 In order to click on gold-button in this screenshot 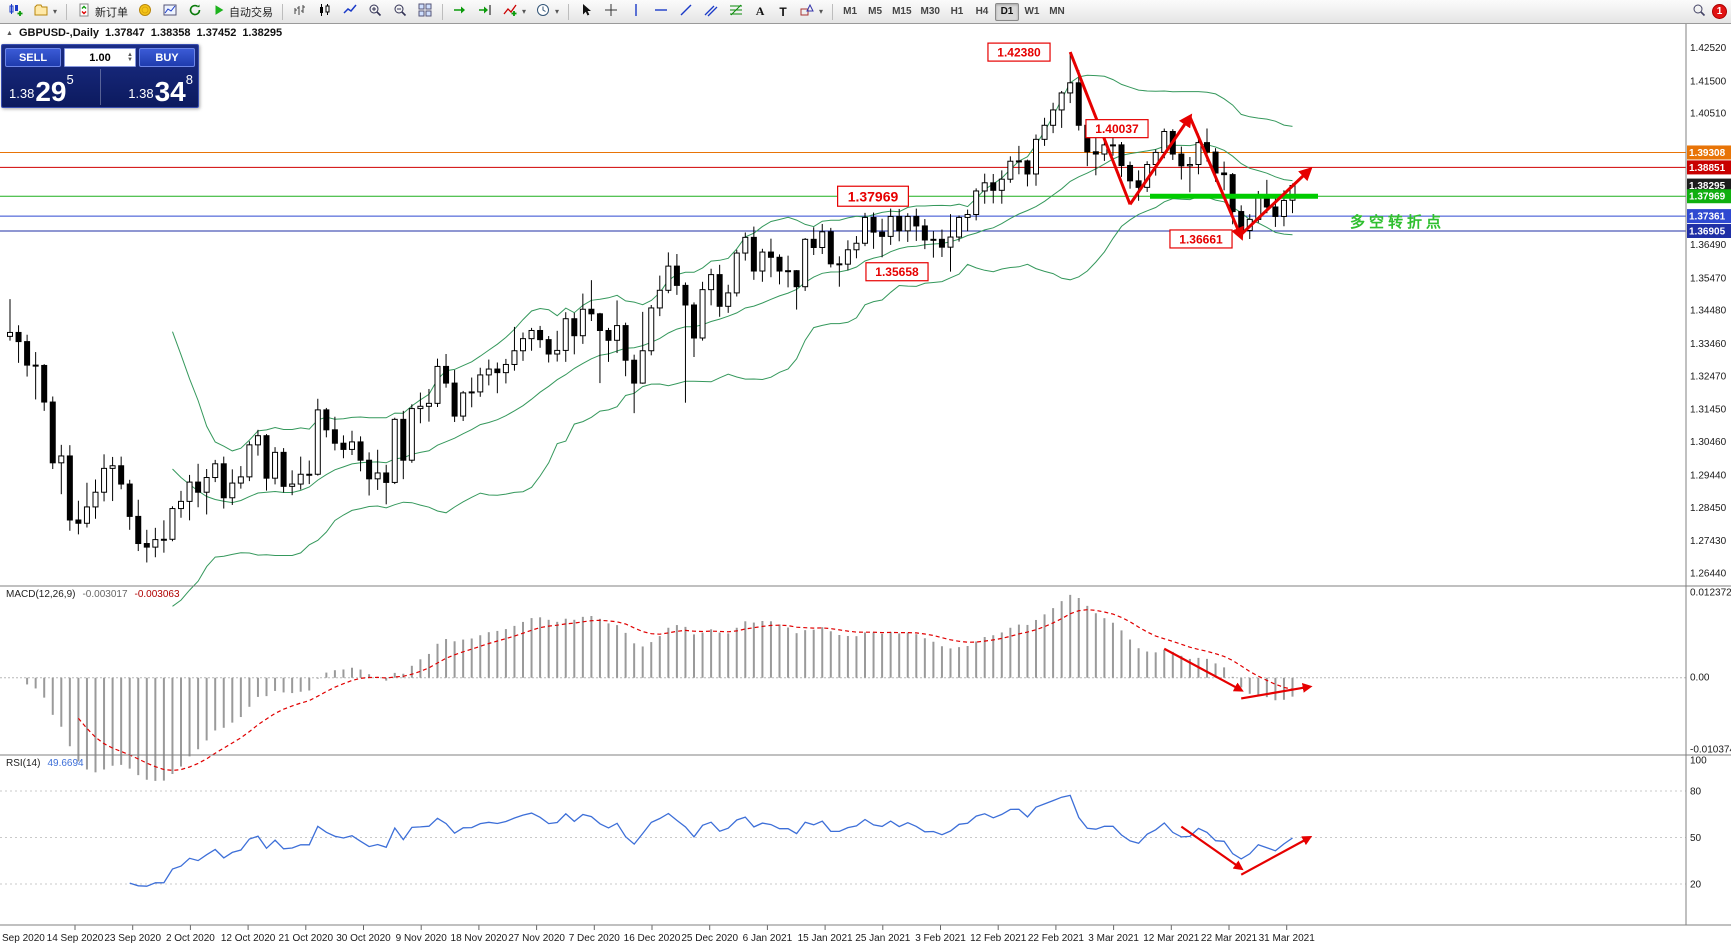, I will do `click(145, 12)`.